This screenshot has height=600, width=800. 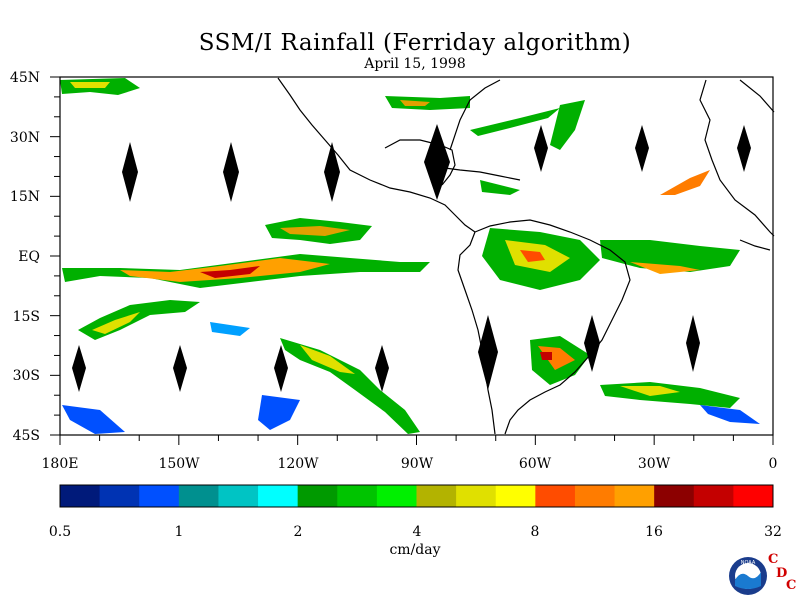 I want to click on lon-label: 180E, so click(x=60, y=464).